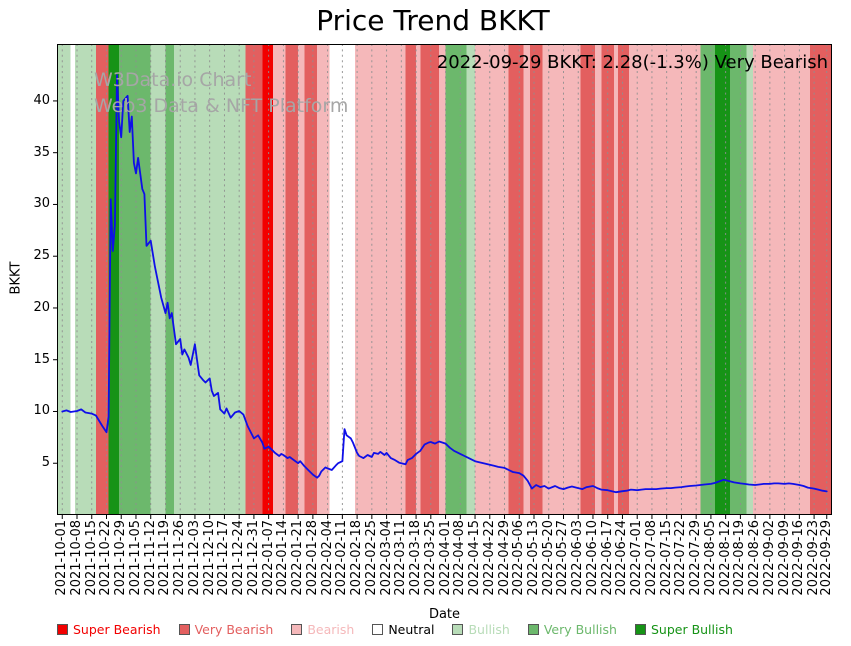 The width and height of the screenshot is (851, 646). I want to click on x-tick-label: 2022-04-01, so click(445, 558).